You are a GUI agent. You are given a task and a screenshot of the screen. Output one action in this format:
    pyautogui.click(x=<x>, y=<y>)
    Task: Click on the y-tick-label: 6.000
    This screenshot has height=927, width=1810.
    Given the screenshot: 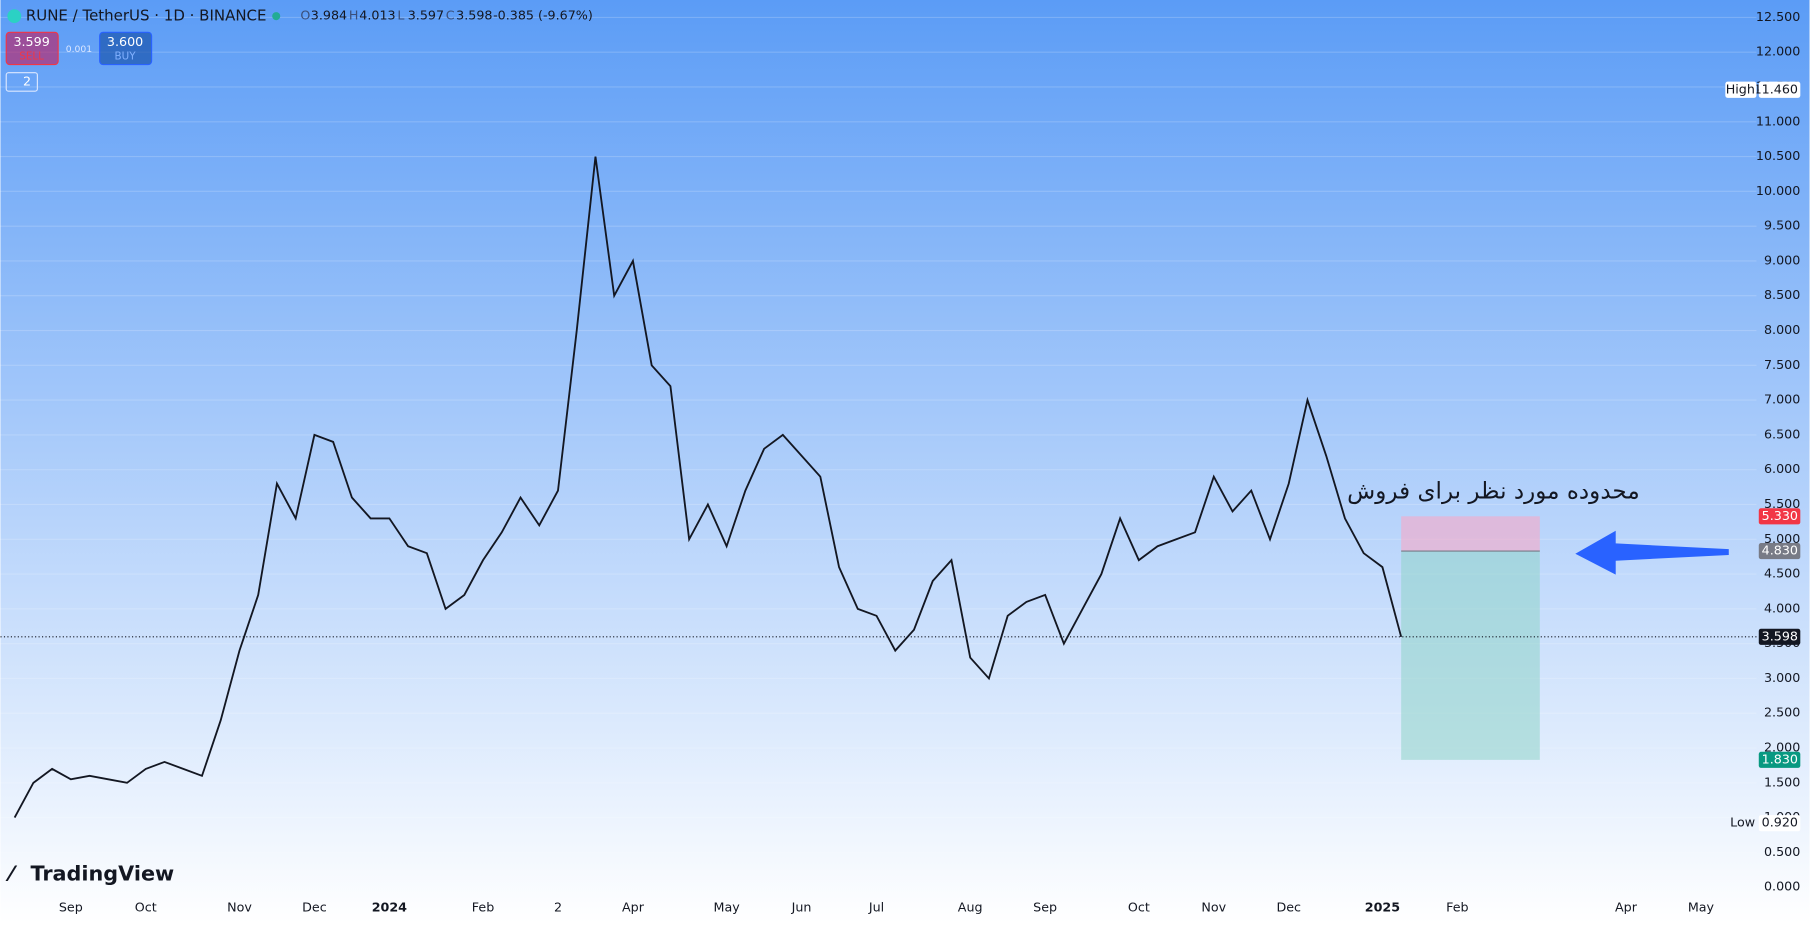 What is the action you would take?
    pyautogui.click(x=1782, y=468)
    